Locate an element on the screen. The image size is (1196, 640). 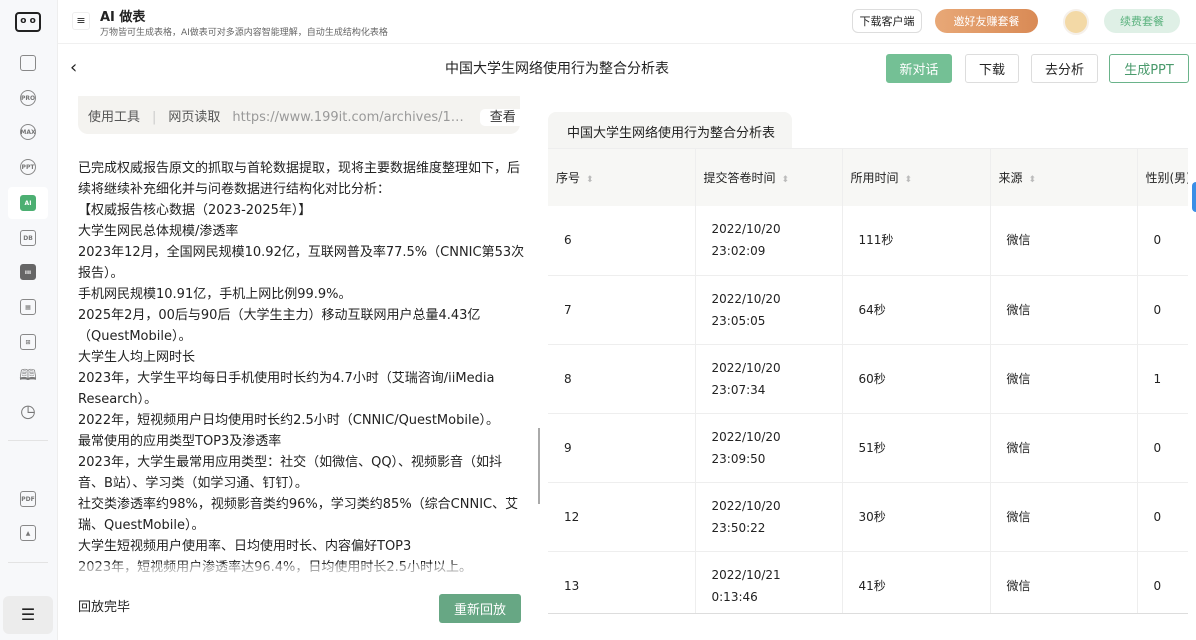
table-cell: 7 is located at coordinates (622, 310).